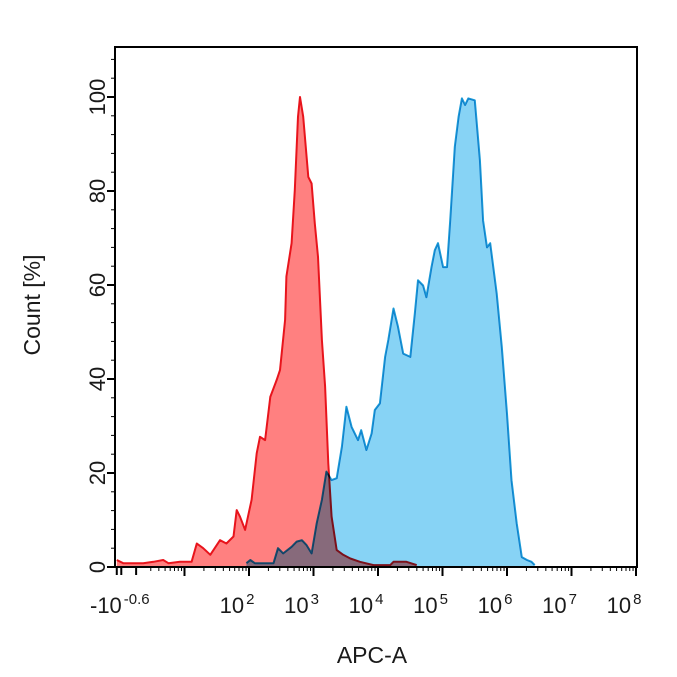  Describe the element at coordinates (97, 285) in the screenshot. I see `y-tick-label: 60` at that location.